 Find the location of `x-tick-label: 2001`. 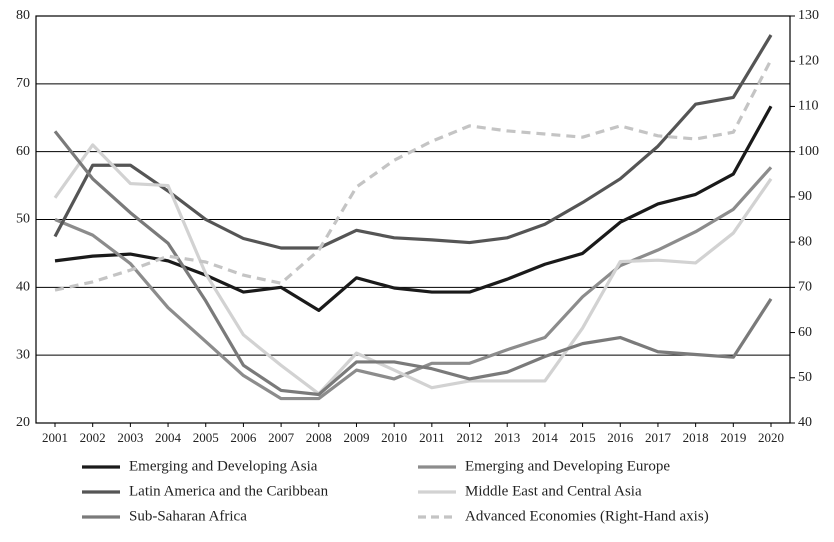

x-tick-label: 2001 is located at coordinates (55, 437).